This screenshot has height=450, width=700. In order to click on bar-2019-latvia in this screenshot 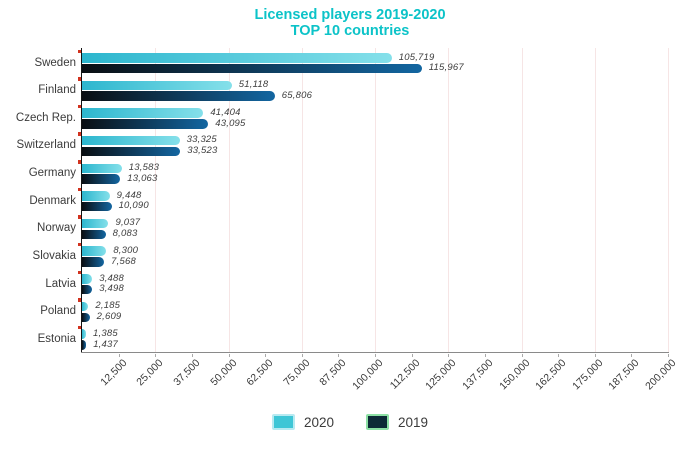, I will do `click(87, 289)`.